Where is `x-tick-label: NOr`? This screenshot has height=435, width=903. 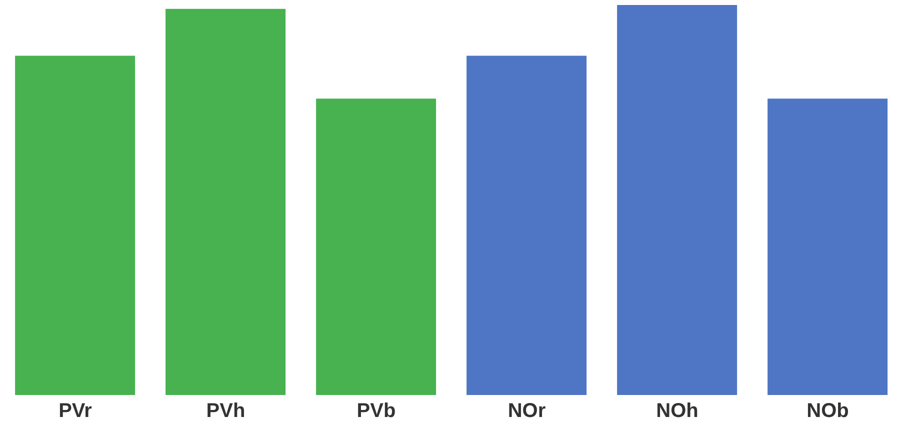 x-tick-label: NOr is located at coordinates (527, 411).